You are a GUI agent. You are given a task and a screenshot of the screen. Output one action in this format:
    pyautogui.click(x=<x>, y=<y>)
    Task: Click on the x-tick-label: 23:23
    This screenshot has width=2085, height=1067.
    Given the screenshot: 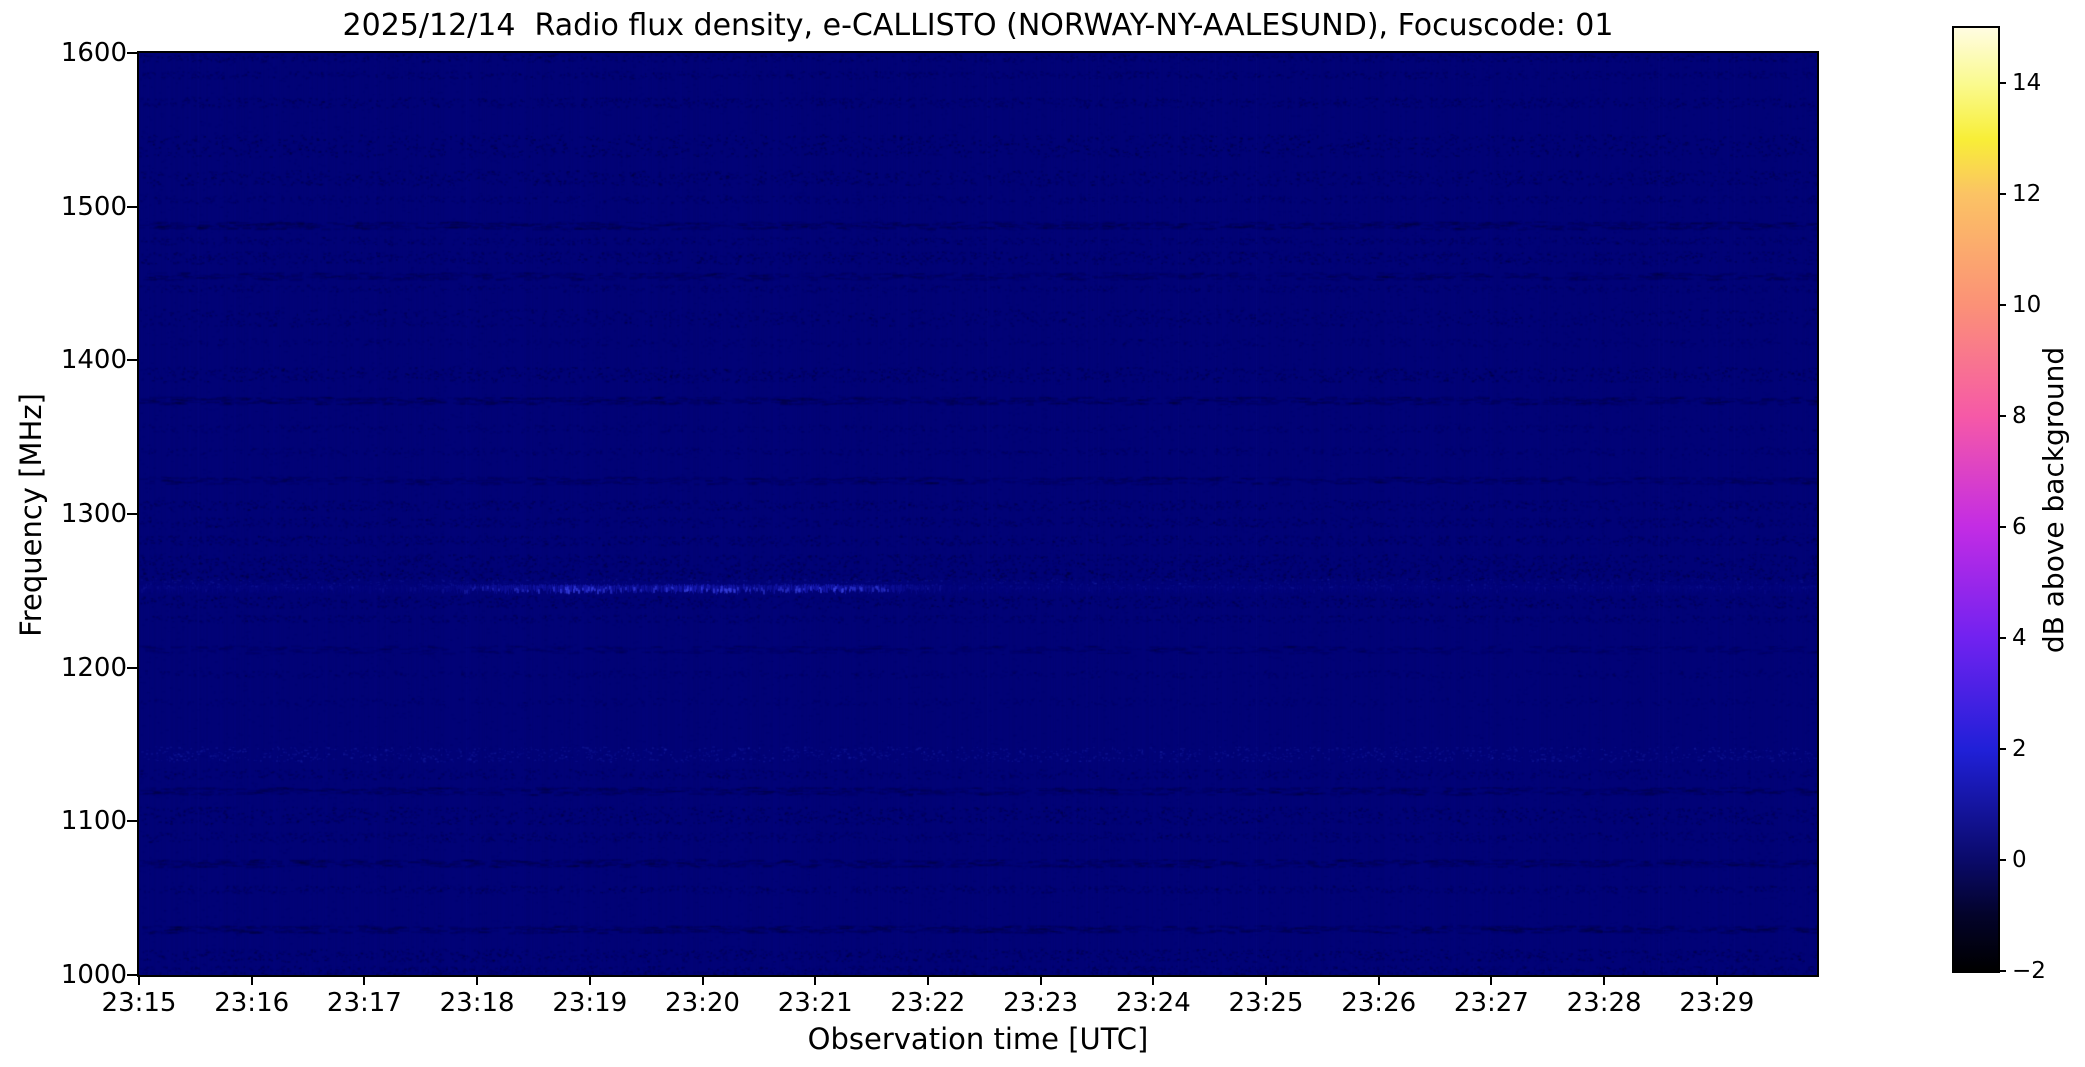 What is the action you would take?
    pyautogui.click(x=1041, y=1003)
    